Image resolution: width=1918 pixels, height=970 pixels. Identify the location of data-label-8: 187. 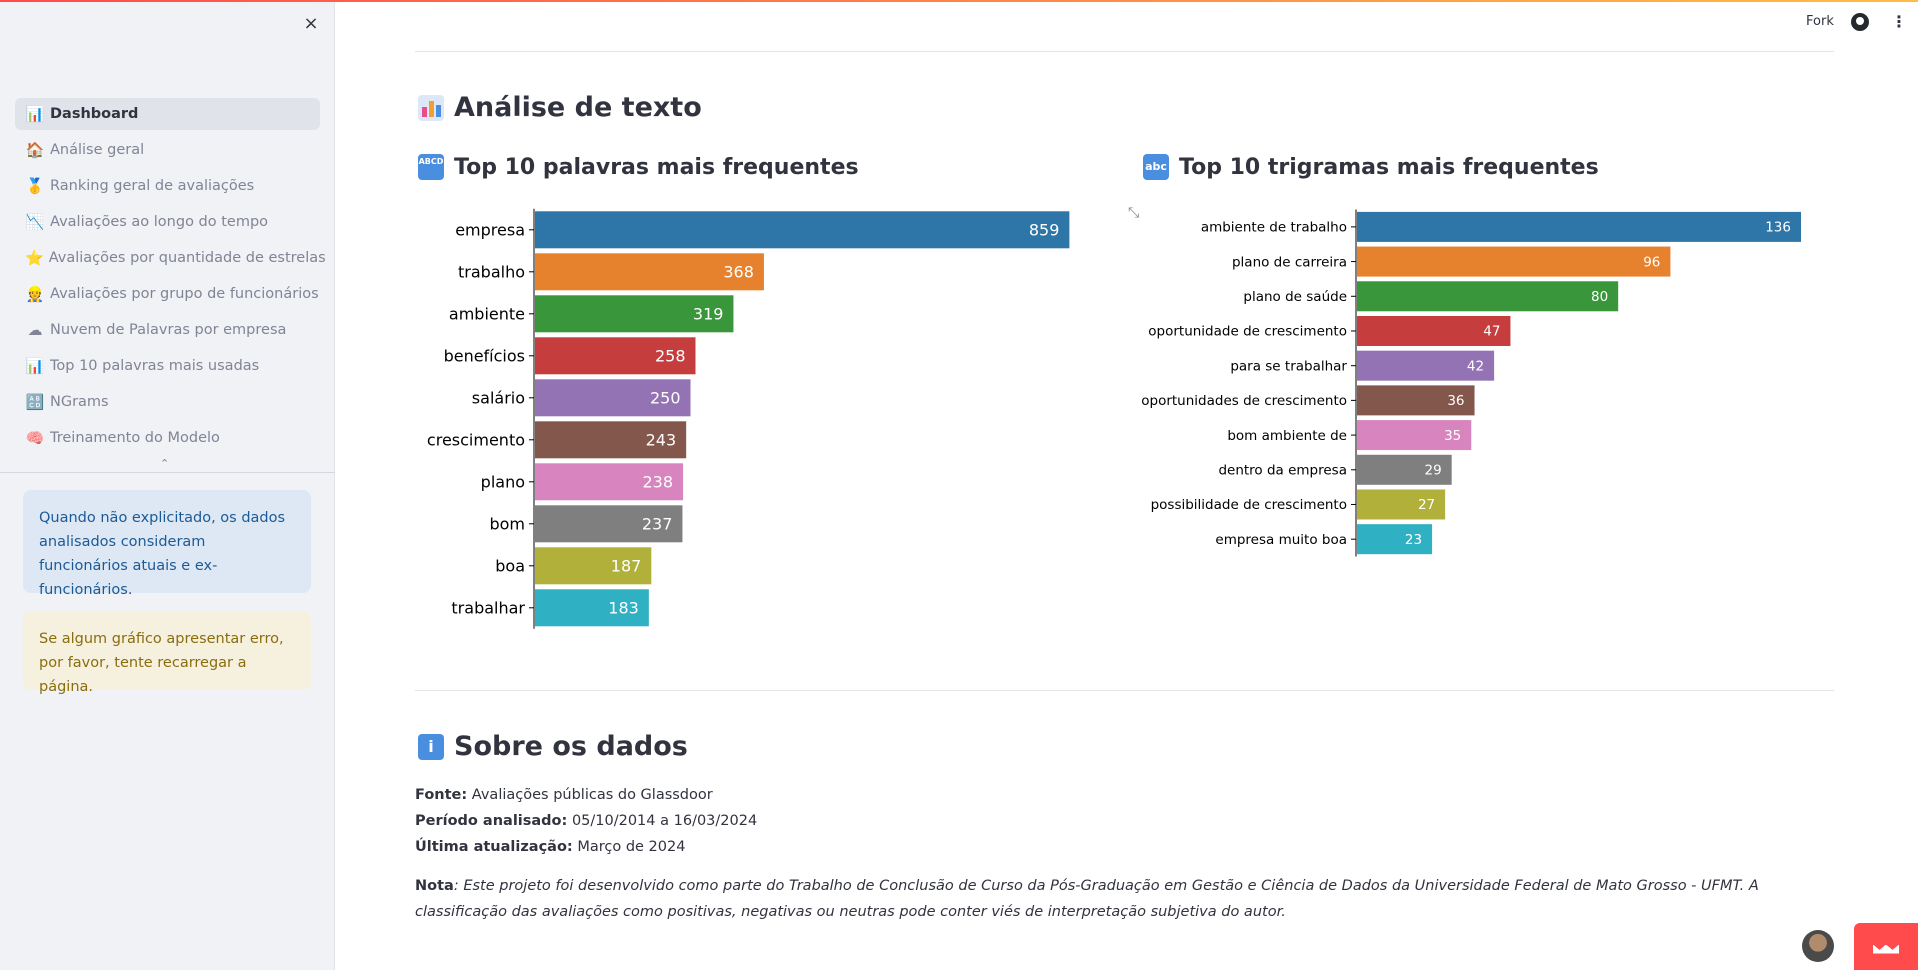
(626, 565).